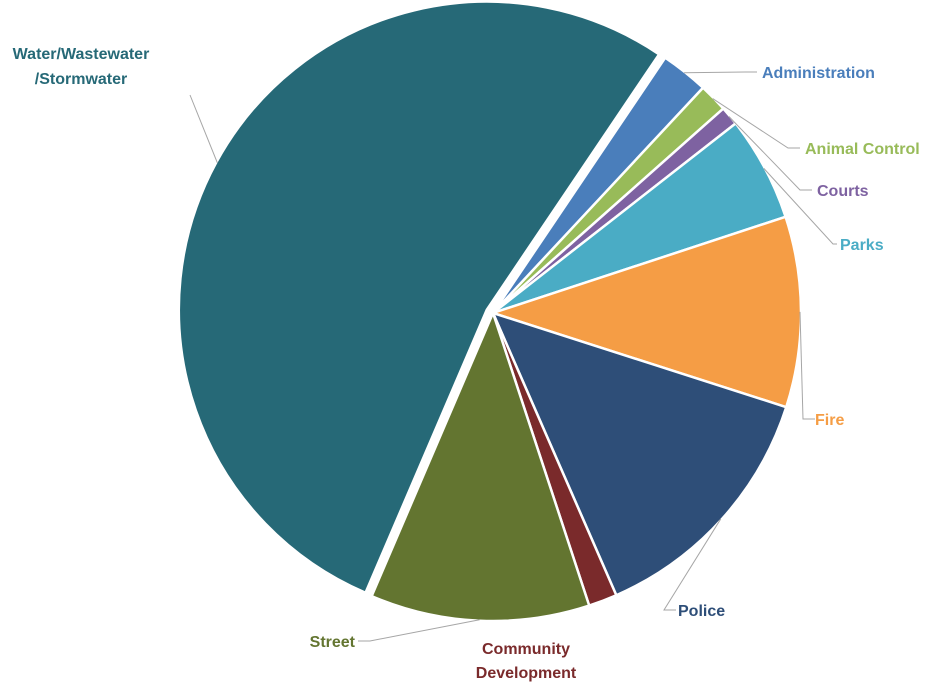 The image size is (948, 688). Describe the element at coordinates (203, 128) in the screenshot. I see `leader-line-water-wastewater-stormwater` at that location.